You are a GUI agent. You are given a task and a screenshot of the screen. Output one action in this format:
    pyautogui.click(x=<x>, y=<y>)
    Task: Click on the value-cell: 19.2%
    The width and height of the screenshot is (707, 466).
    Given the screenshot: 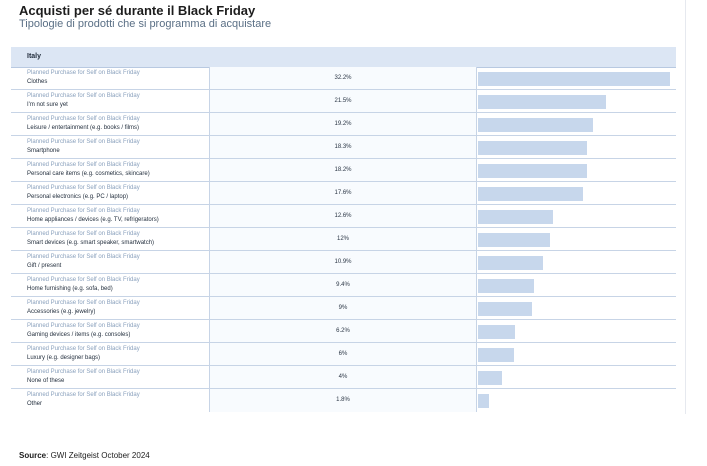 What is the action you would take?
    pyautogui.click(x=343, y=124)
    